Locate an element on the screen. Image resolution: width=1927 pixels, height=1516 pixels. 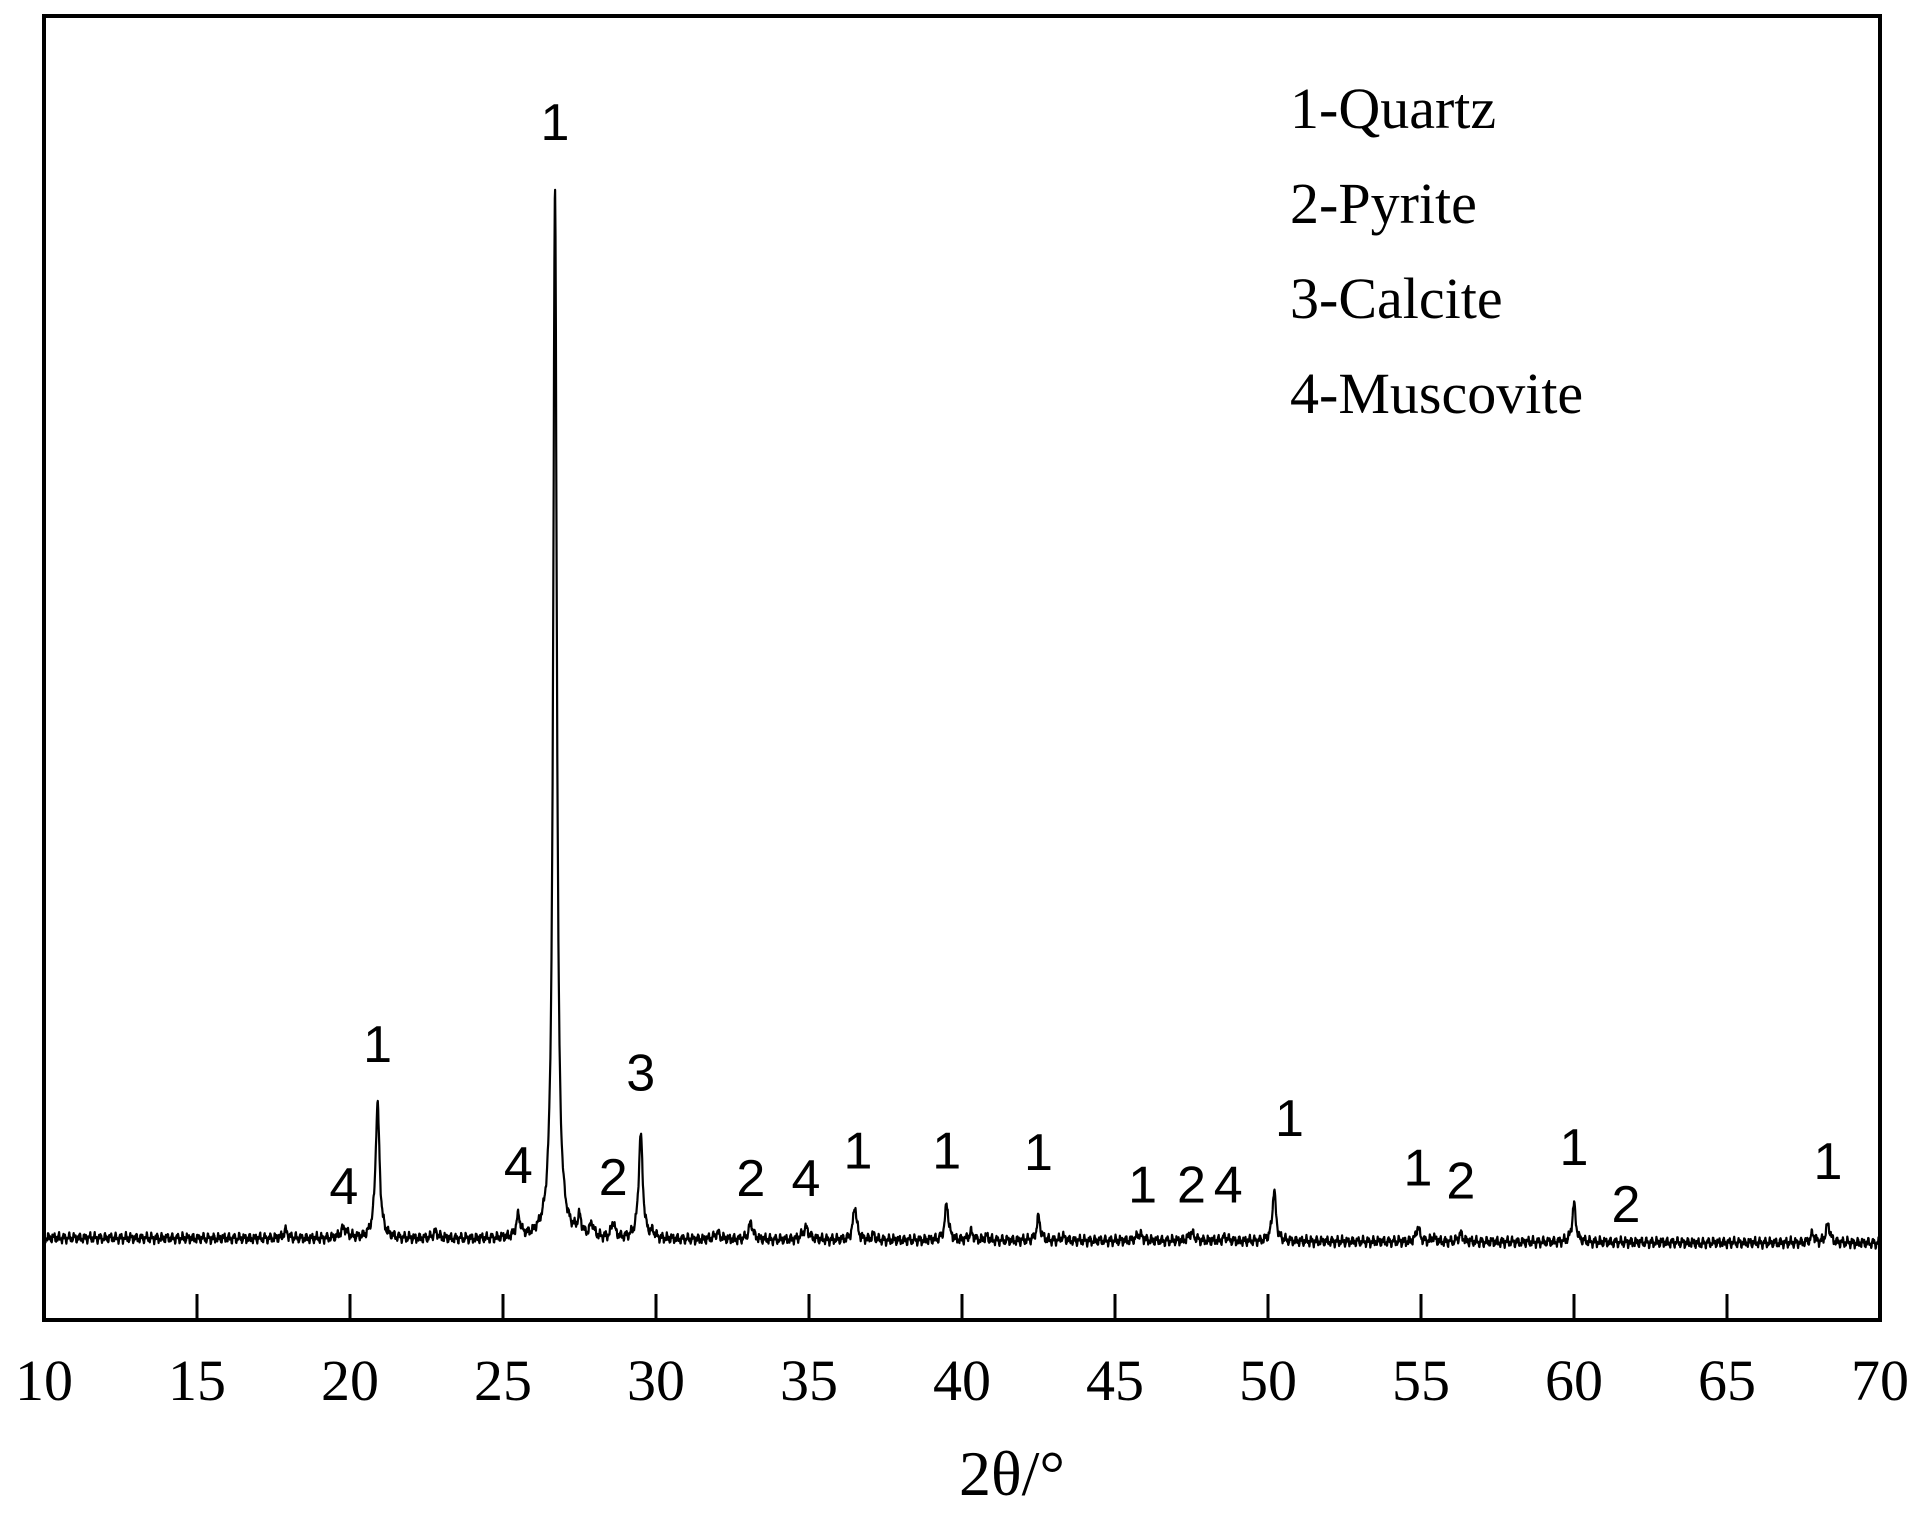
x-tick-label-7: 45 is located at coordinates (1115, 1380).